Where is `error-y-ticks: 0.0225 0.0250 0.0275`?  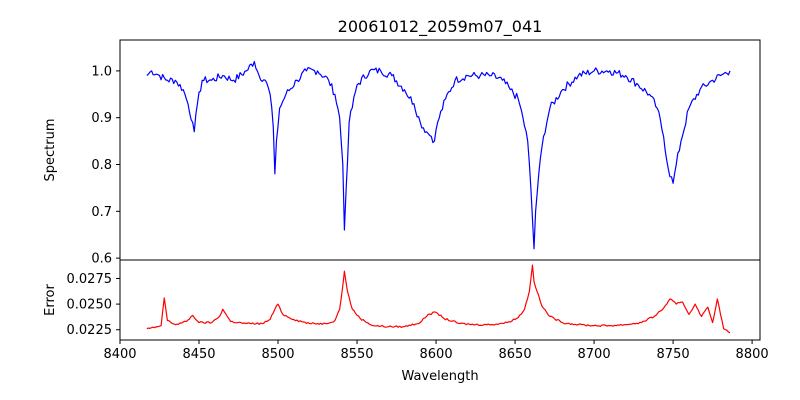 error-y-ticks: 0.0225 0.0250 0.0275 is located at coordinates (93, 305).